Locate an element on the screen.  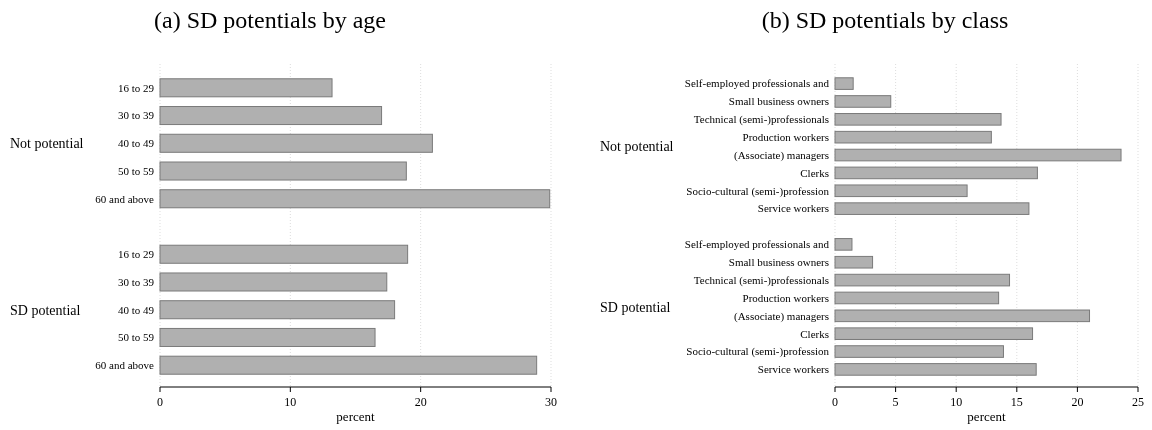
x-tick-label: 30 is located at coordinates (551, 402).